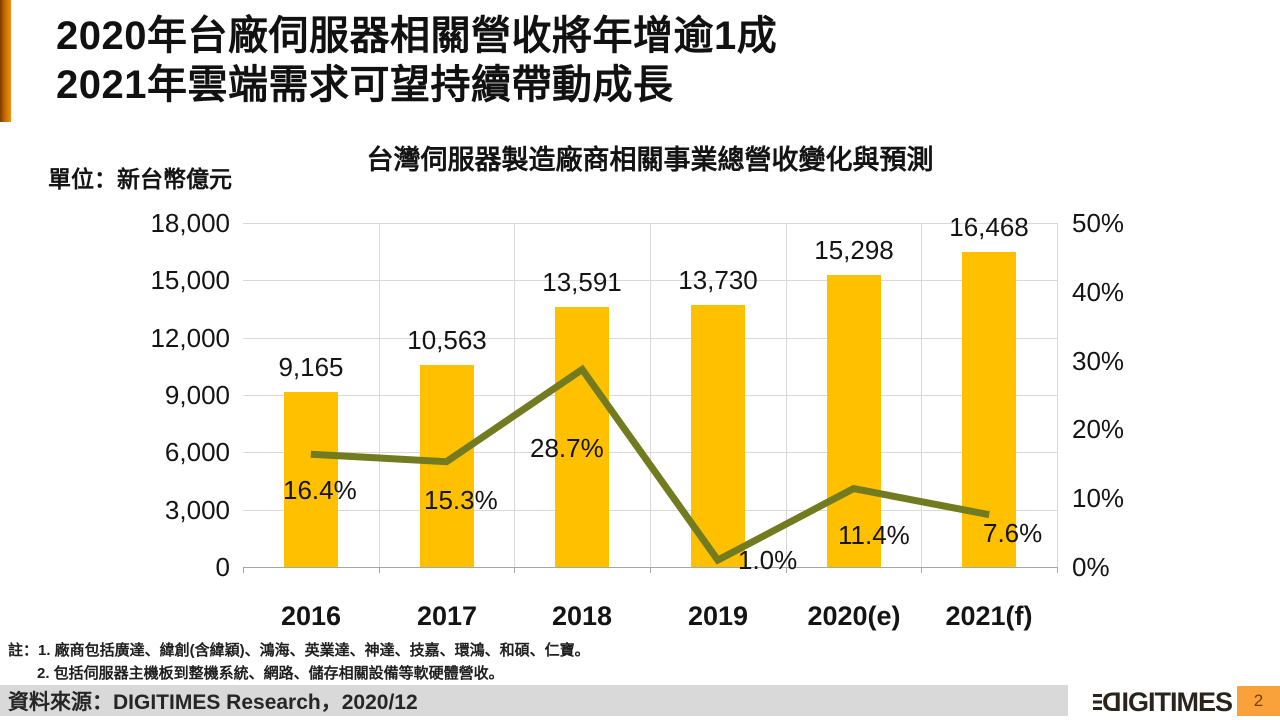  Describe the element at coordinates (311, 616) in the screenshot. I see `x-axis-label-2016: 2016` at that location.